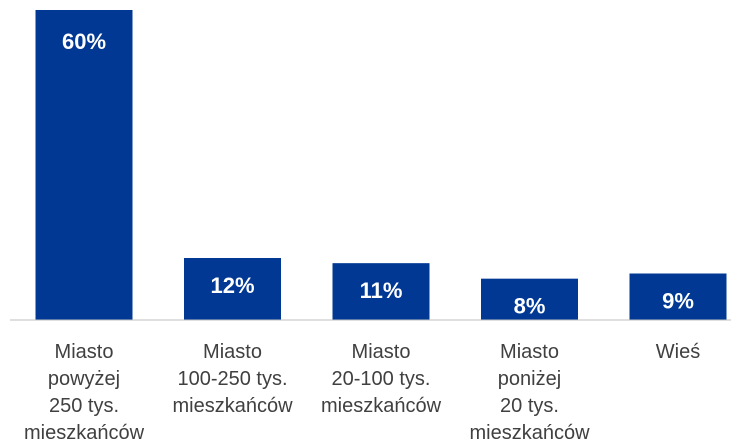 The height and width of the screenshot is (441, 731). I want to click on category-label-1-line-1: 100-250 tys., so click(232, 379).